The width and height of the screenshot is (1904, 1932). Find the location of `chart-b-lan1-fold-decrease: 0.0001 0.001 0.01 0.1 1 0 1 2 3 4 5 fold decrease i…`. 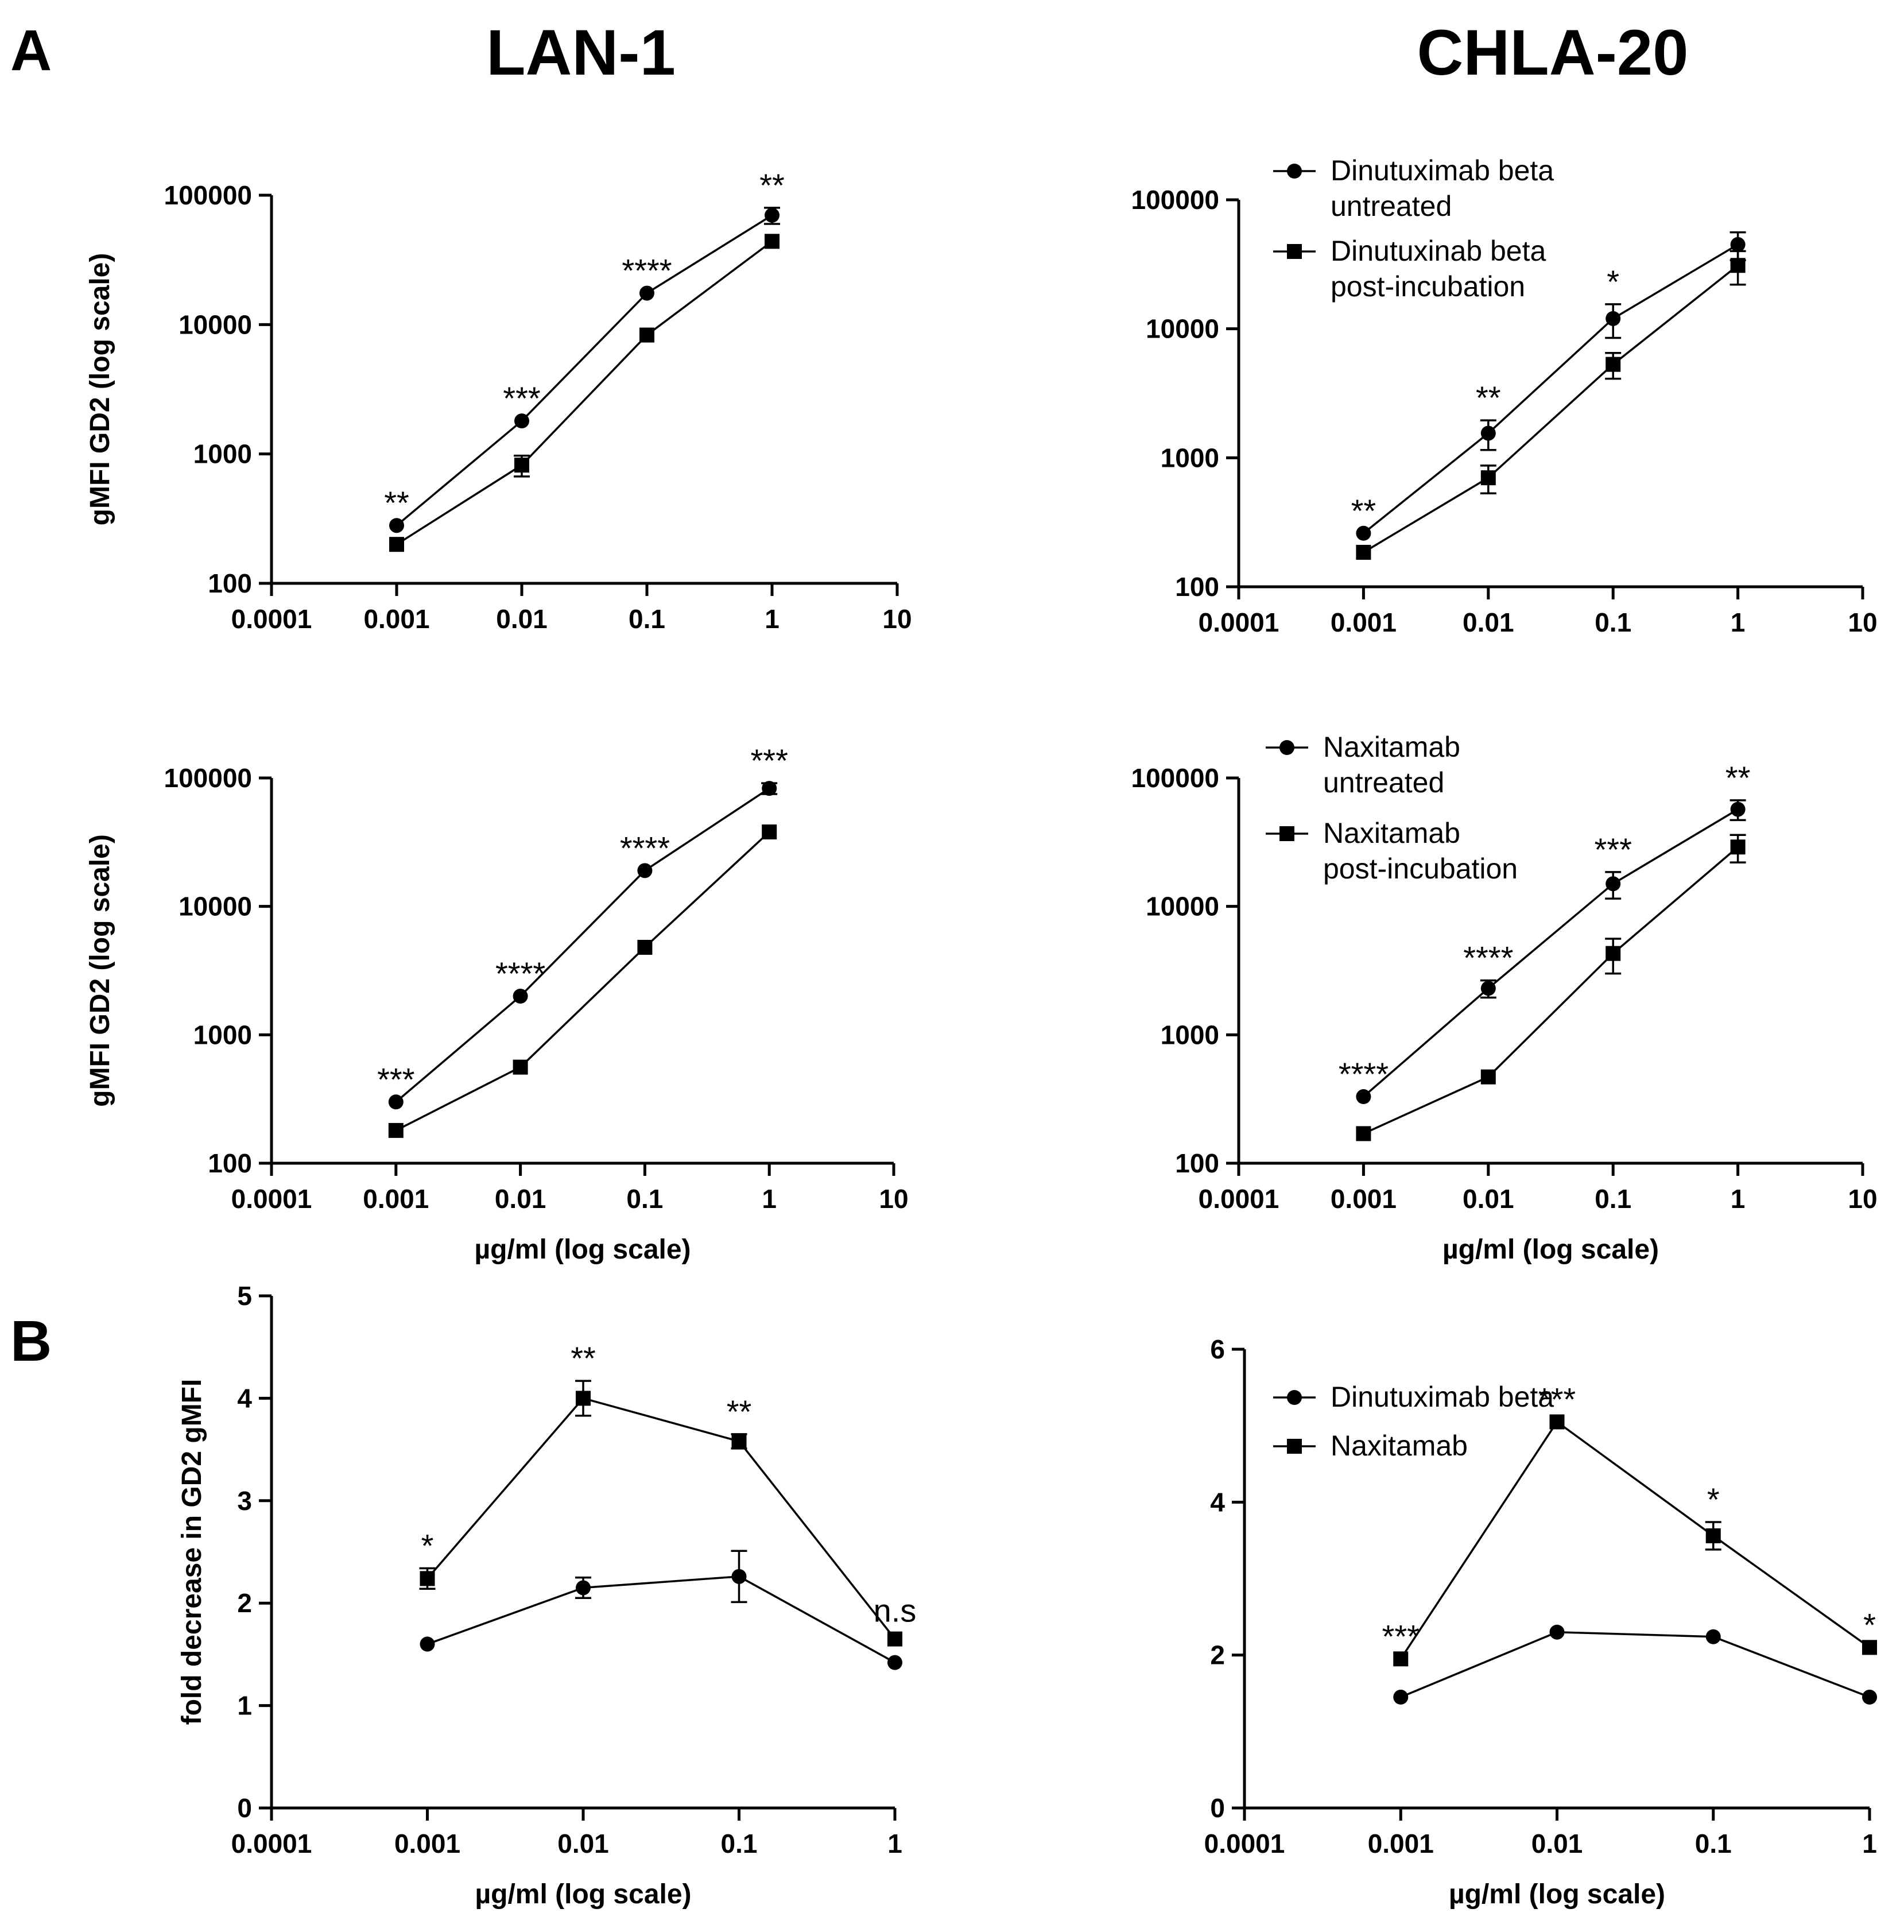

chart-b-lan1-fold-decrease: 0.0001 0.001 0.01 0.1 1 0 1 2 3 4 5 fold decrease i… is located at coordinates (546, 1595).